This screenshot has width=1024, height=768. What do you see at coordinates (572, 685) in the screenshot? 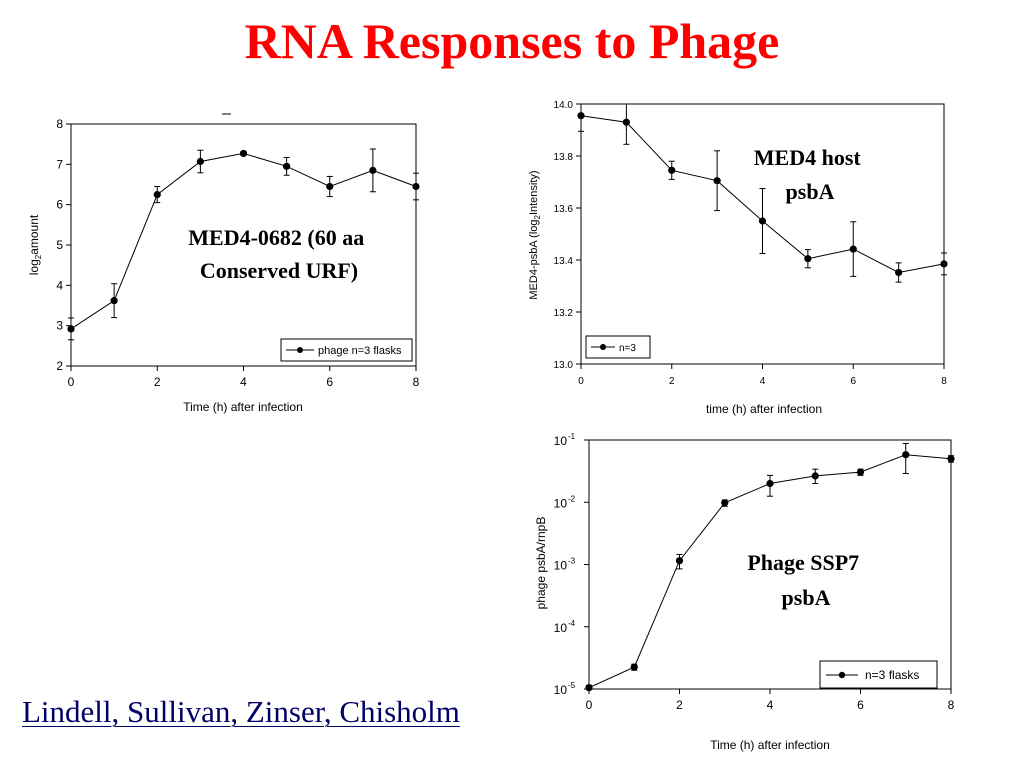
I see `y-tick-exponent: -5` at bounding box center [572, 685].